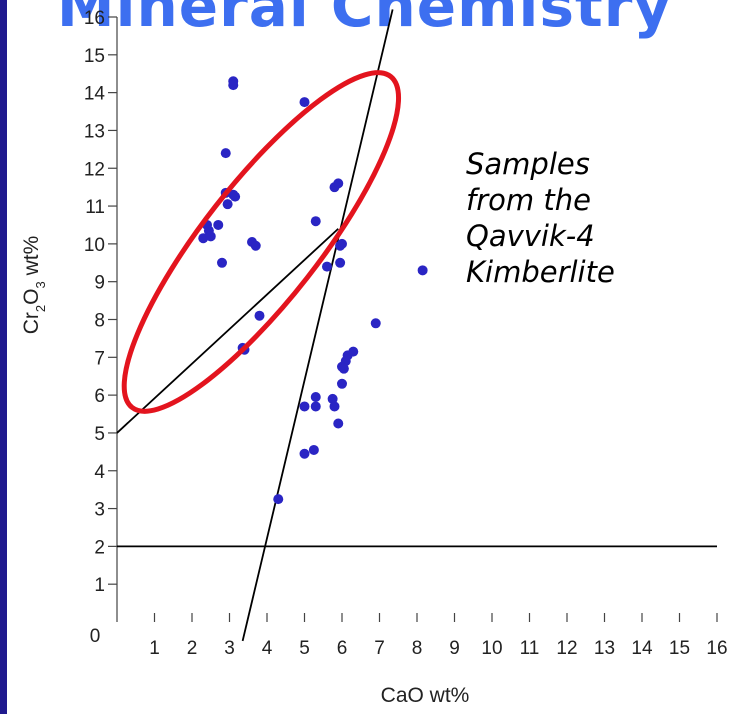  I want to click on y-tick-label: 7, so click(99, 358).